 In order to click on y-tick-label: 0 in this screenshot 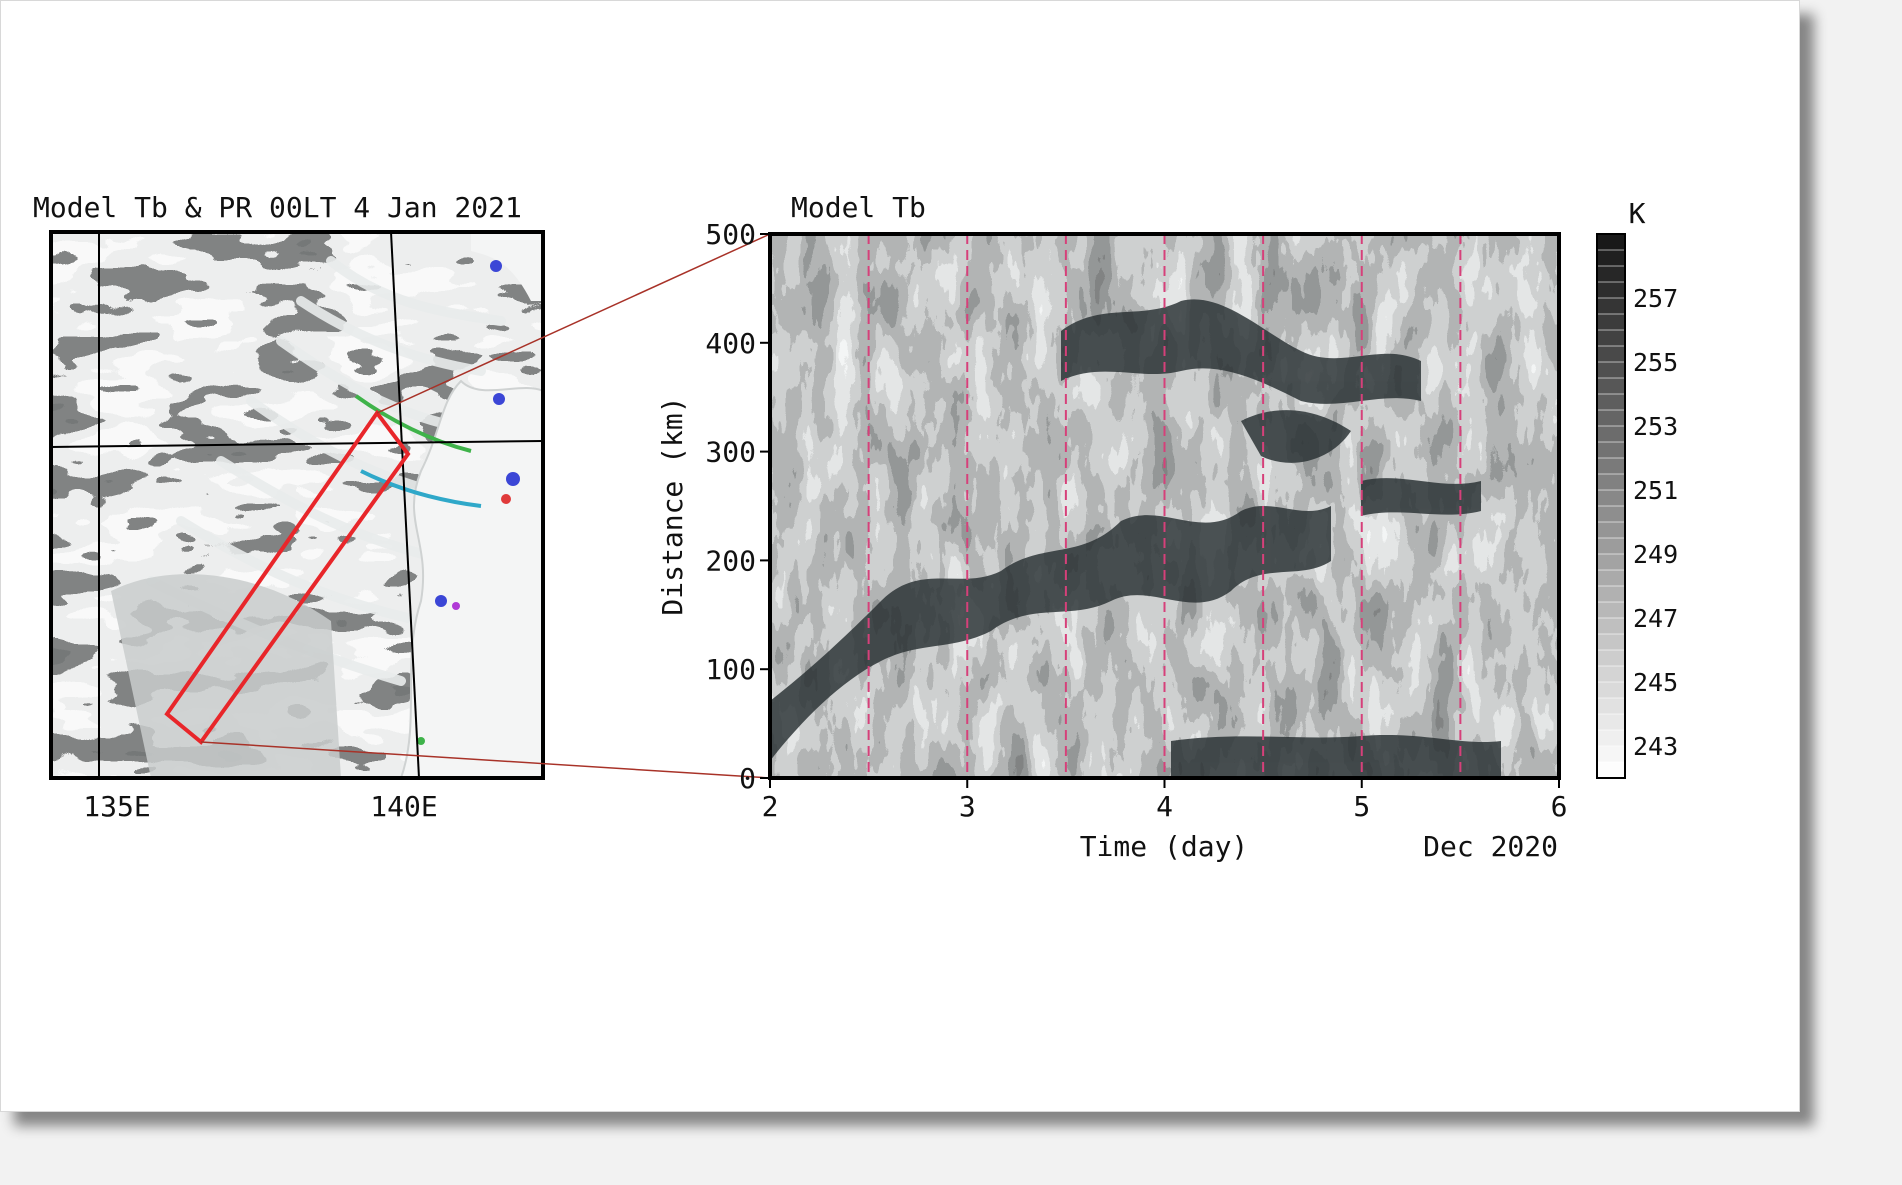, I will do `click(747, 778)`.